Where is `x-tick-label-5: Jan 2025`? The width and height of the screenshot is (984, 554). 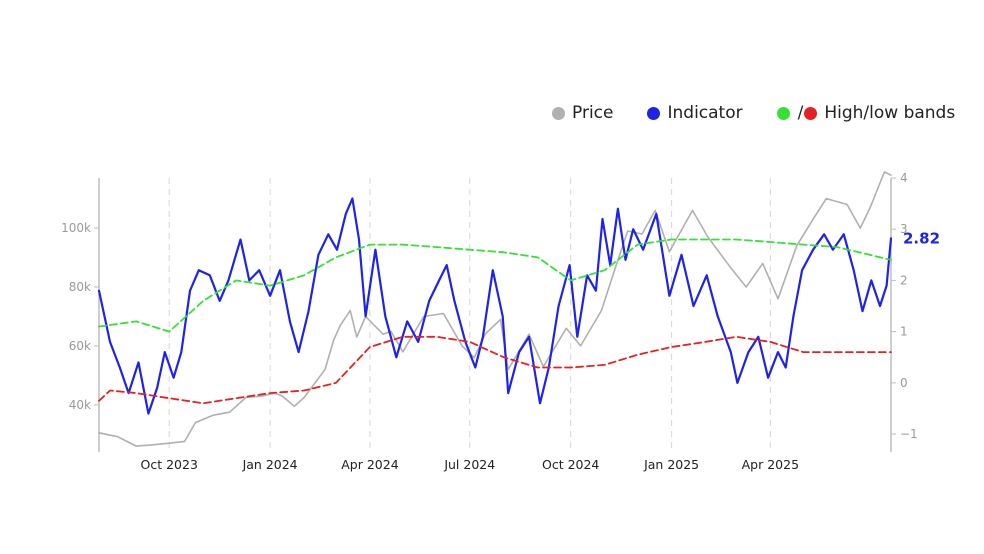 x-tick-label-5: Jan 2025 is located at coordinates (671, 464).